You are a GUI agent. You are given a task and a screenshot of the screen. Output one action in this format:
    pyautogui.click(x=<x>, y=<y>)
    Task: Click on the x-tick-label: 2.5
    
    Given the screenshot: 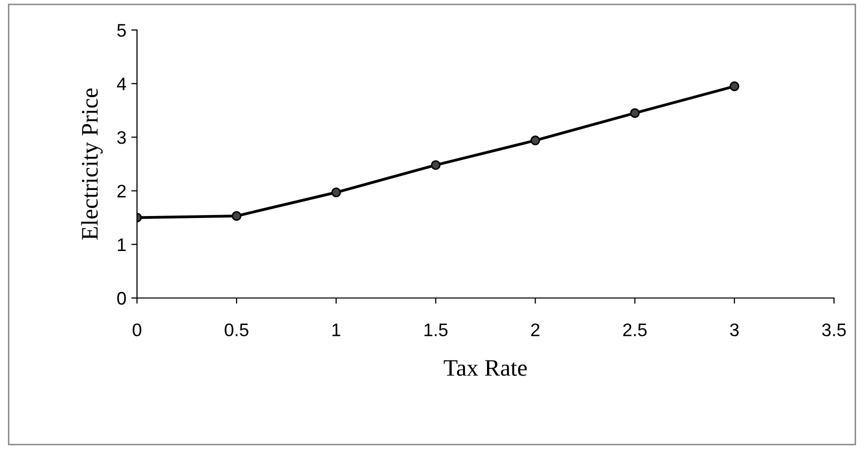 What is the action you would take?
    pyautogui.click(x=635, y=329)
    